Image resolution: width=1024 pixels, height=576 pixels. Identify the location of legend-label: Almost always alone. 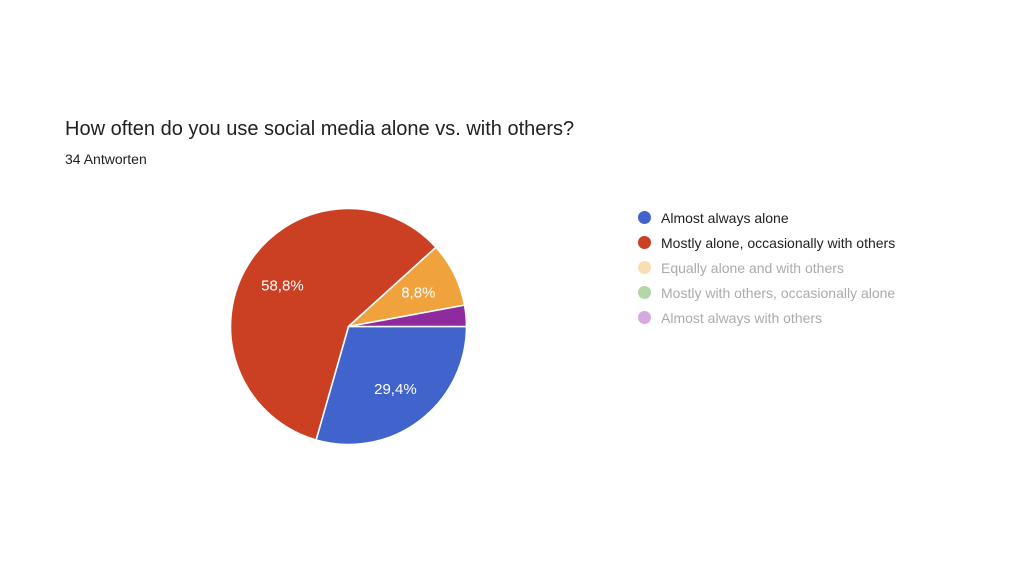
(725, 217).